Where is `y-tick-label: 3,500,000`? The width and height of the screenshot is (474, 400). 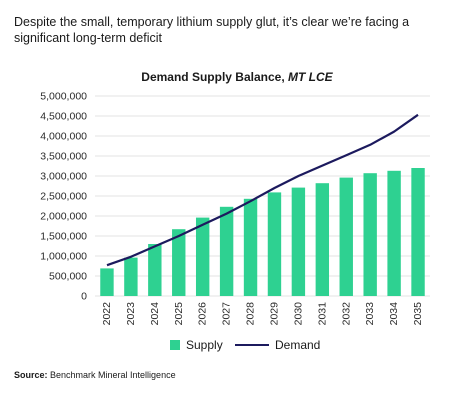 y-tick-label: 3,500,000 is located at coordinates (63, 157).